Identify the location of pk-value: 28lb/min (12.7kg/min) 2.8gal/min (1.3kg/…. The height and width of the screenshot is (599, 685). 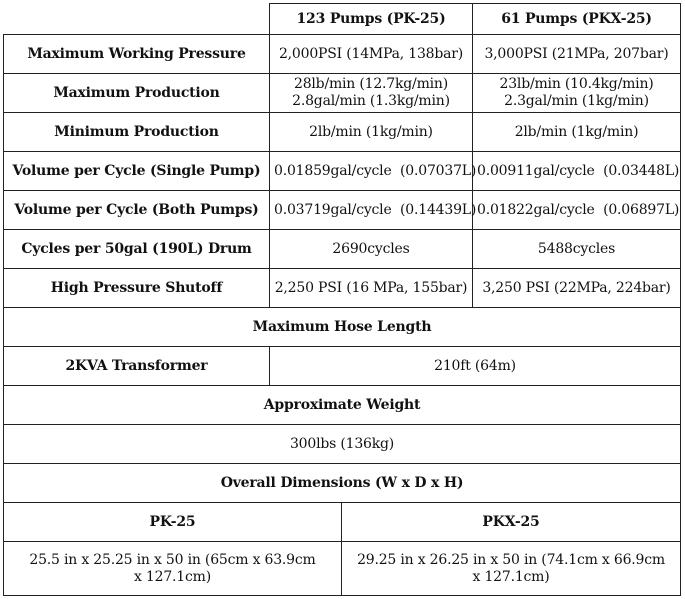
(371, 93).